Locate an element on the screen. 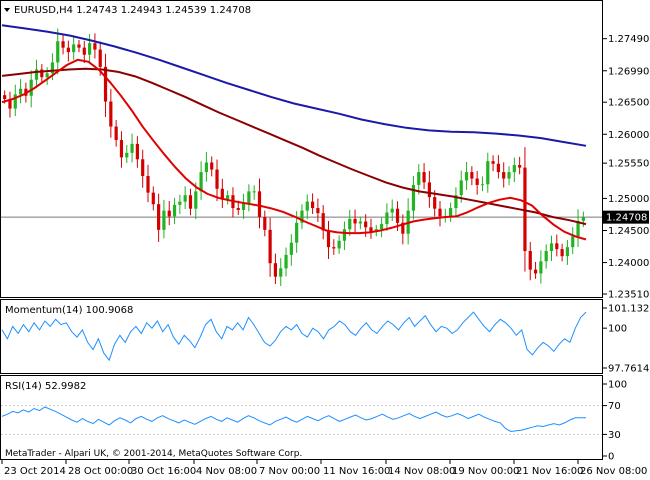 The image size is (650, 480). rsi-line is located at coordinates (293, 419).